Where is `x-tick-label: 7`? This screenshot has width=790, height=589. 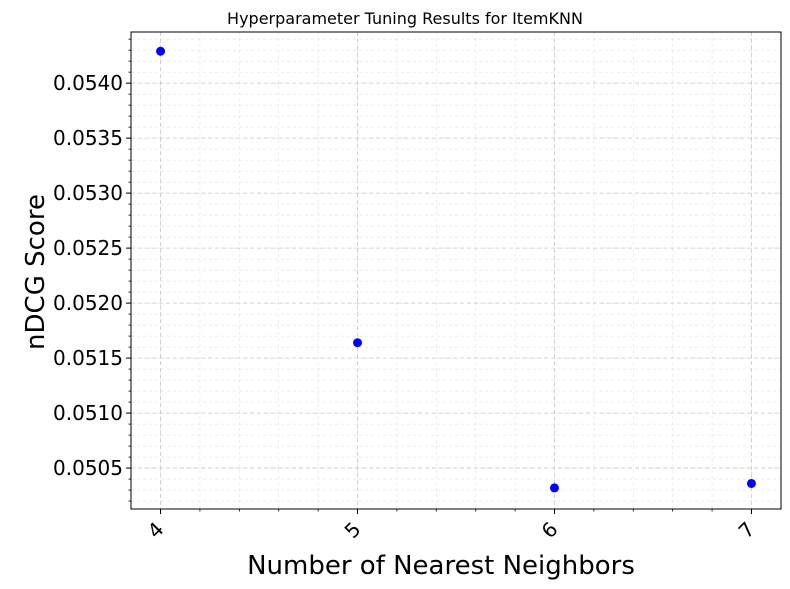 x-tick-label: 7 is located at coordinates (747, 530).